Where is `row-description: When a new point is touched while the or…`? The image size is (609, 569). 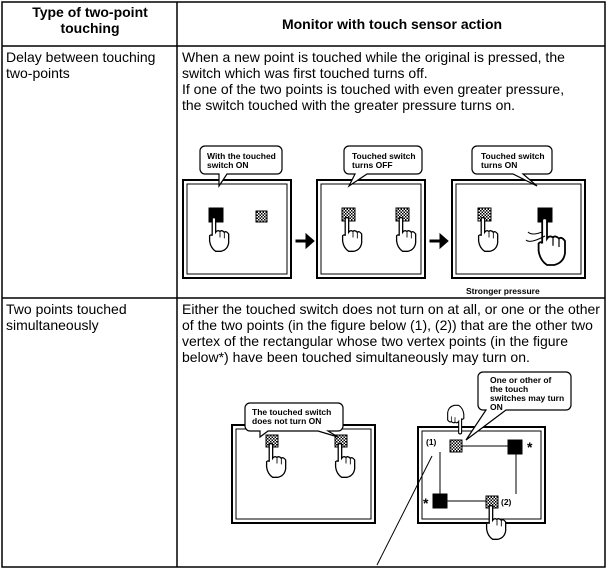 row-description: When a new point is touched while the or… is located at coordinates (373, 65).